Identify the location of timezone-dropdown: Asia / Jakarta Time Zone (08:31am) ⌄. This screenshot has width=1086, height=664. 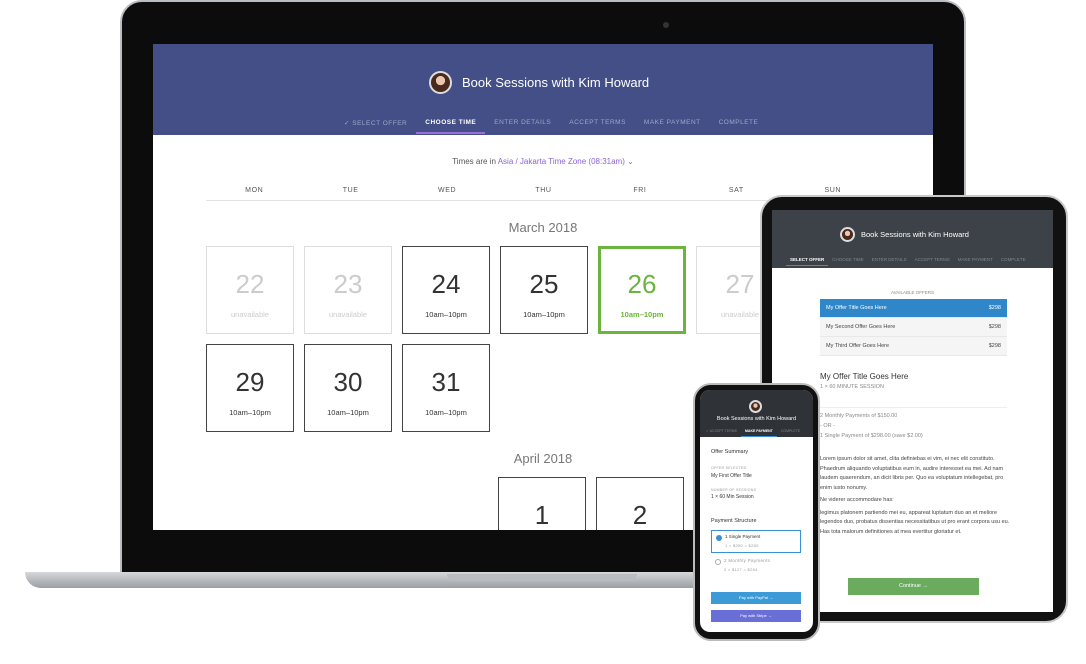
(565, 161).